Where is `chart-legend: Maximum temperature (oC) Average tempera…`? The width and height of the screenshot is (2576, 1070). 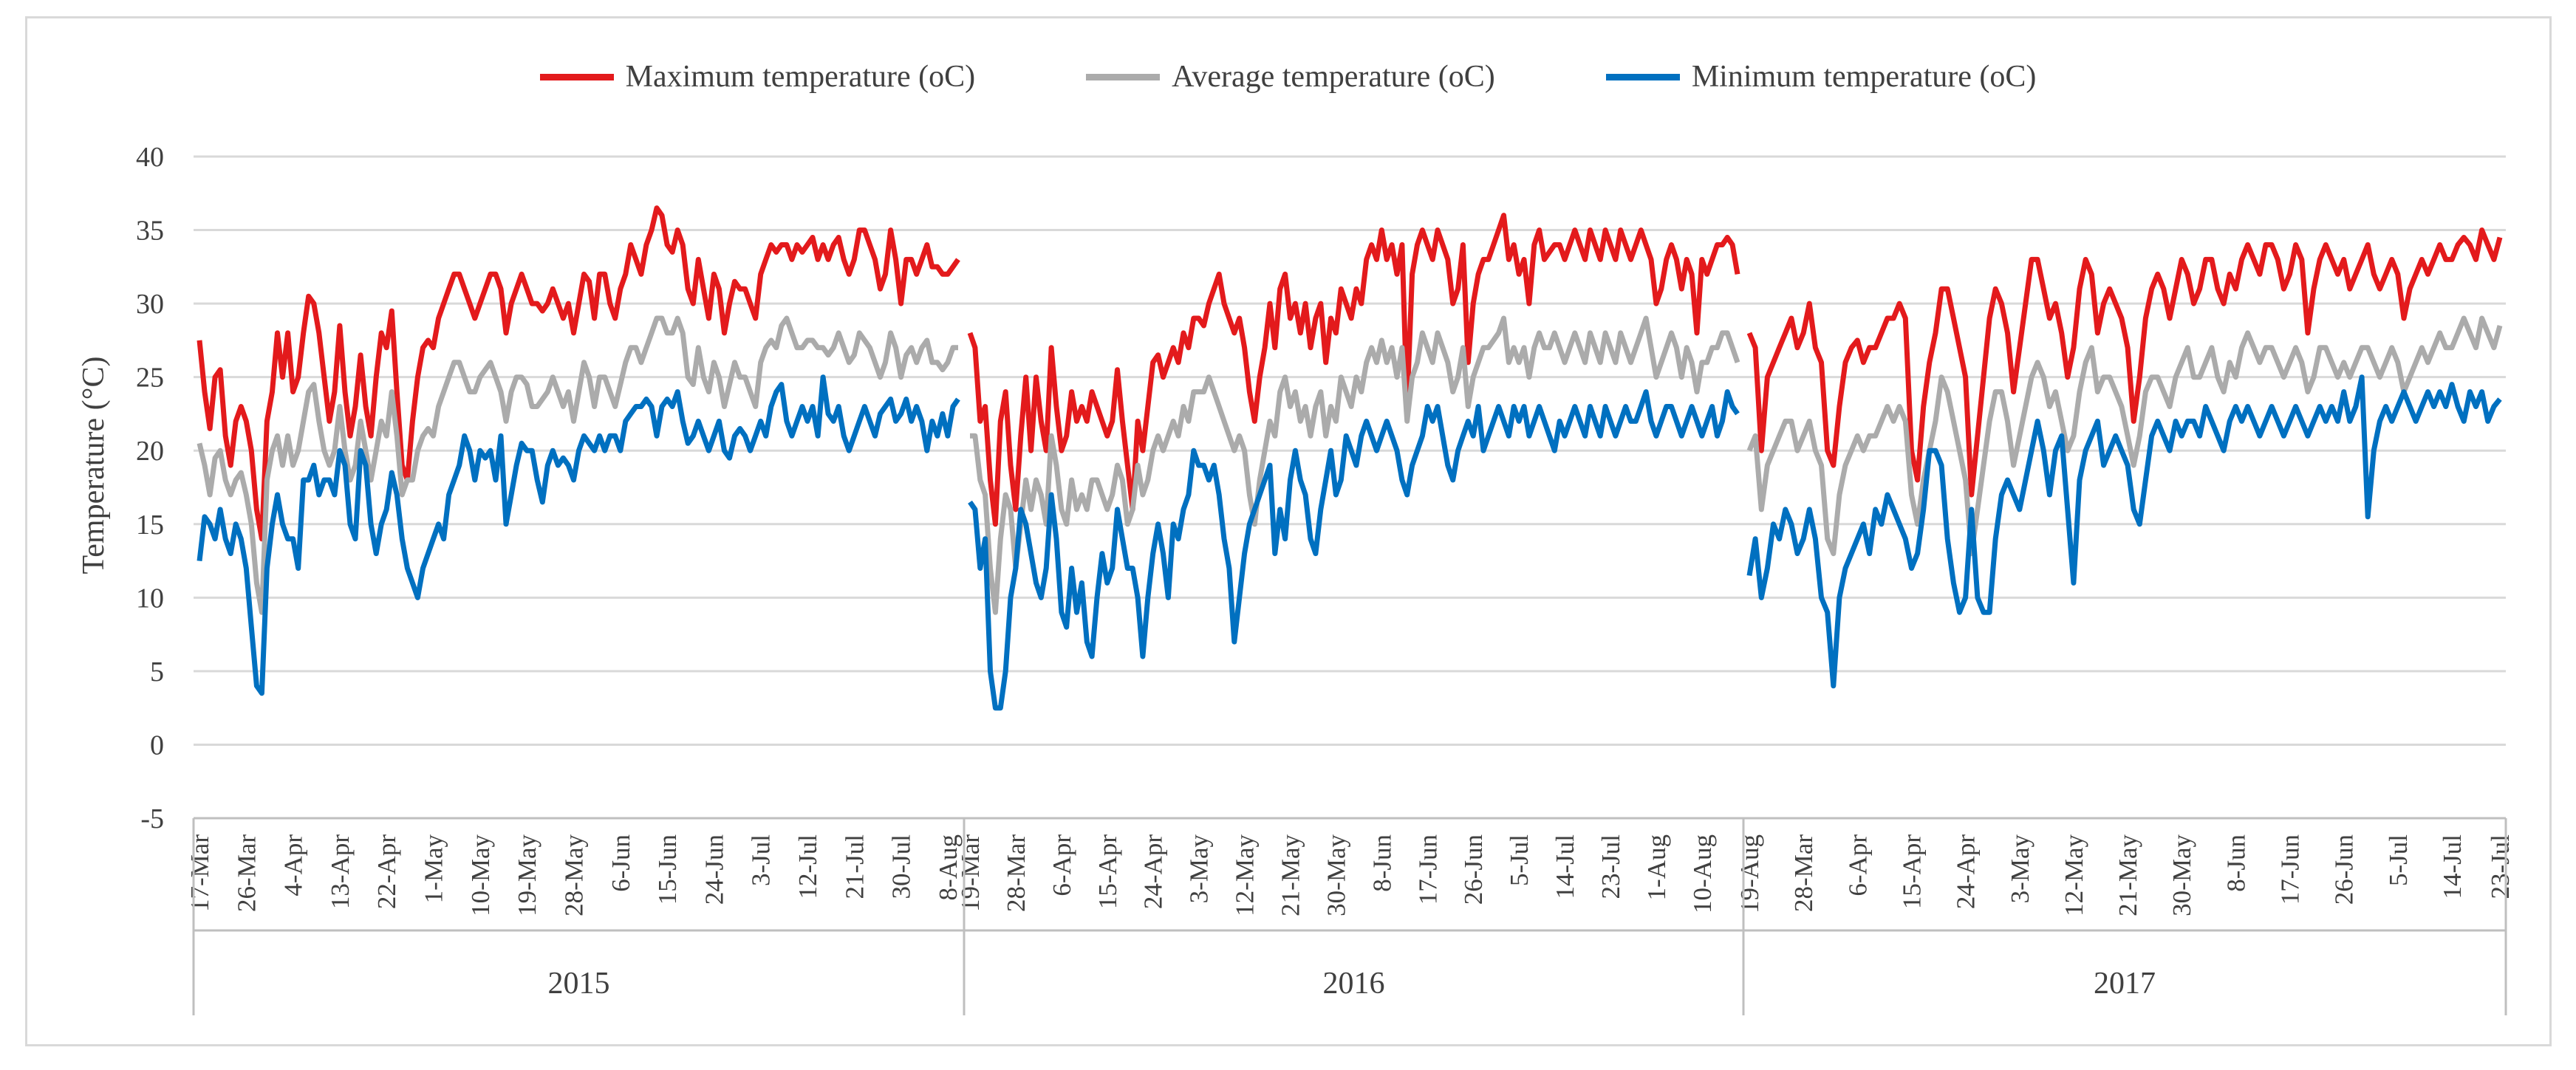 chart-legend: Maximum temperature (oC) Average tempera… is located at coordinates (1288, 77).